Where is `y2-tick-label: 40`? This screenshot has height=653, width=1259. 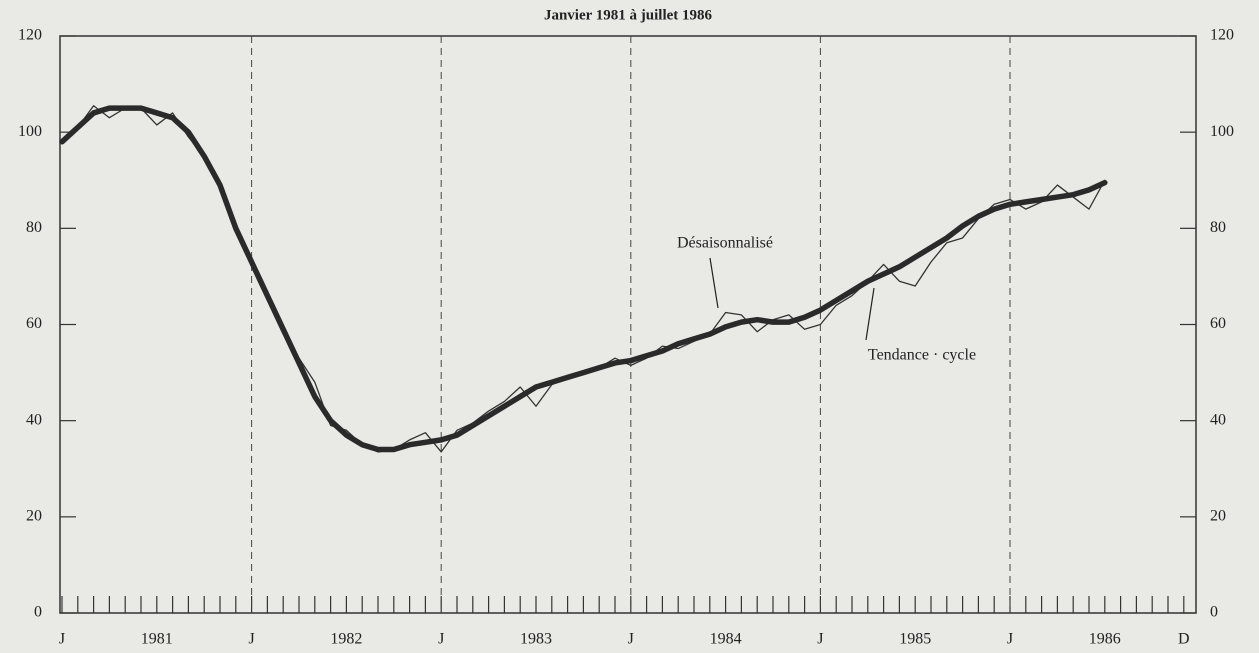 y2-tick-label: 40 is located at coordinates (1218, 419).